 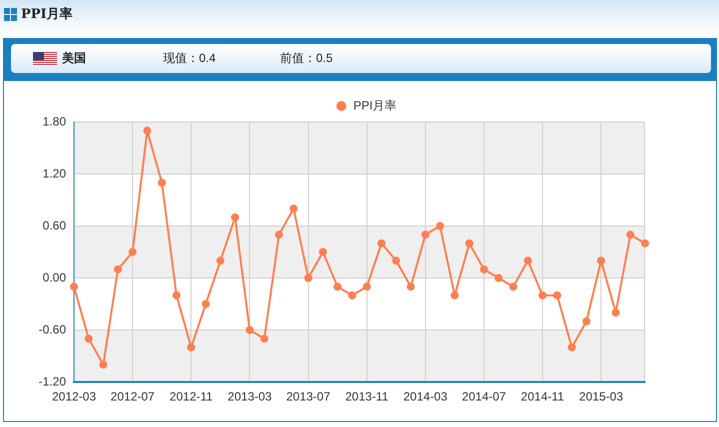 I want to click on x-tick-label: 2013-03, so click(x=250, y=397).